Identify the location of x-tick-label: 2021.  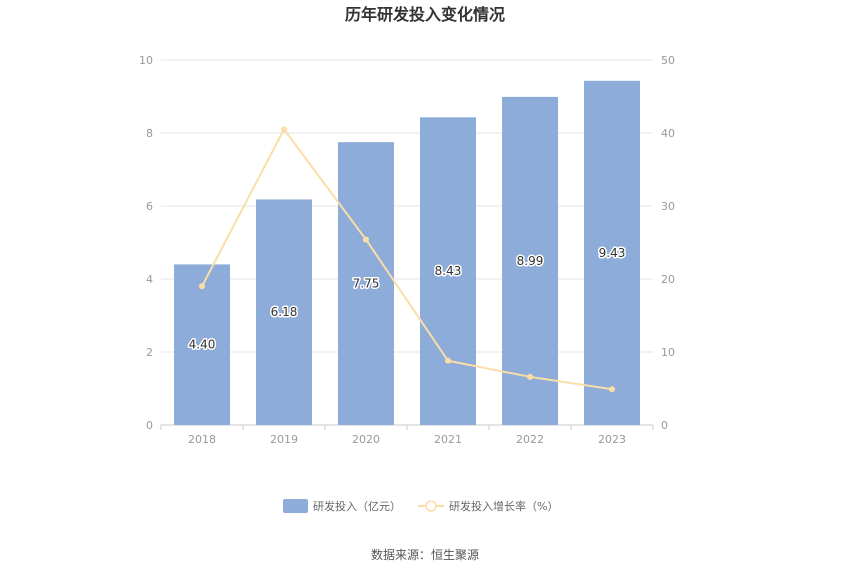
(448, 439).